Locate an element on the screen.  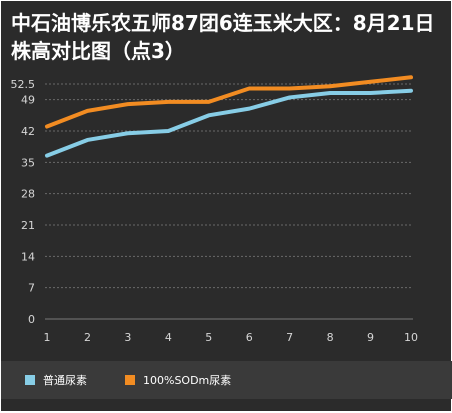
chart-title: 中石油博乐农五师87团6连玉米大区：8月21日株高对比图（点3） is located at coordinates (223, 37).